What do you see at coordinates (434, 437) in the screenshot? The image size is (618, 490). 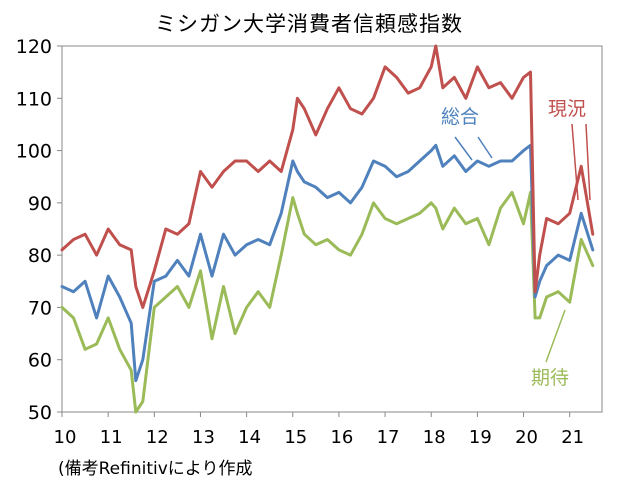 I see `x-tick-label: 18` at bounding box center [434, 437].